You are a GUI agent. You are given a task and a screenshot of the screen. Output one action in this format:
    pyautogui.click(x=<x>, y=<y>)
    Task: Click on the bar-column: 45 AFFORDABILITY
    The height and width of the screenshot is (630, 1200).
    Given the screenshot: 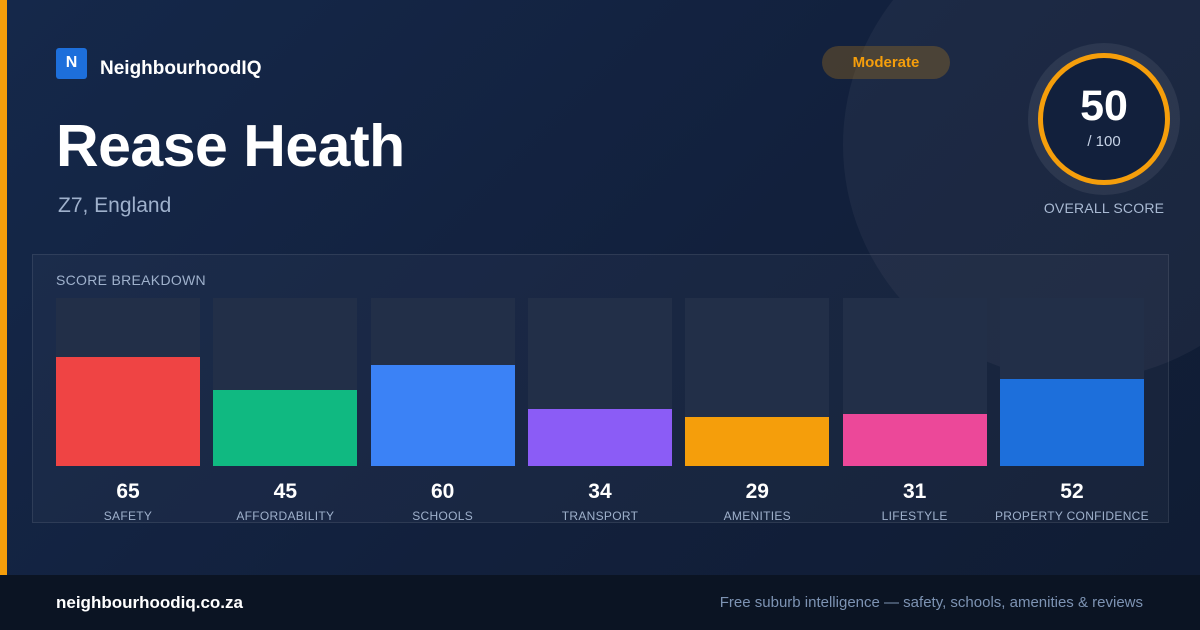 What is the action you would take?
    pyautogui.click(x=285, y=411)
    